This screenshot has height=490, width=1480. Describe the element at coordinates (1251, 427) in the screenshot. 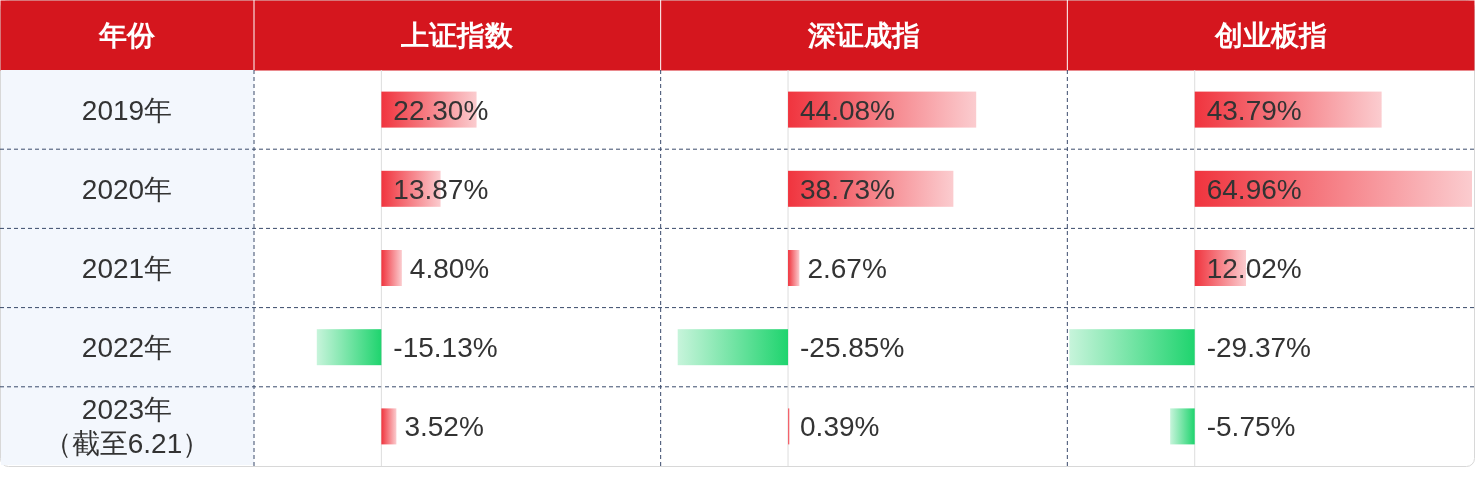

I see `data-label: -5.75%` at that location.